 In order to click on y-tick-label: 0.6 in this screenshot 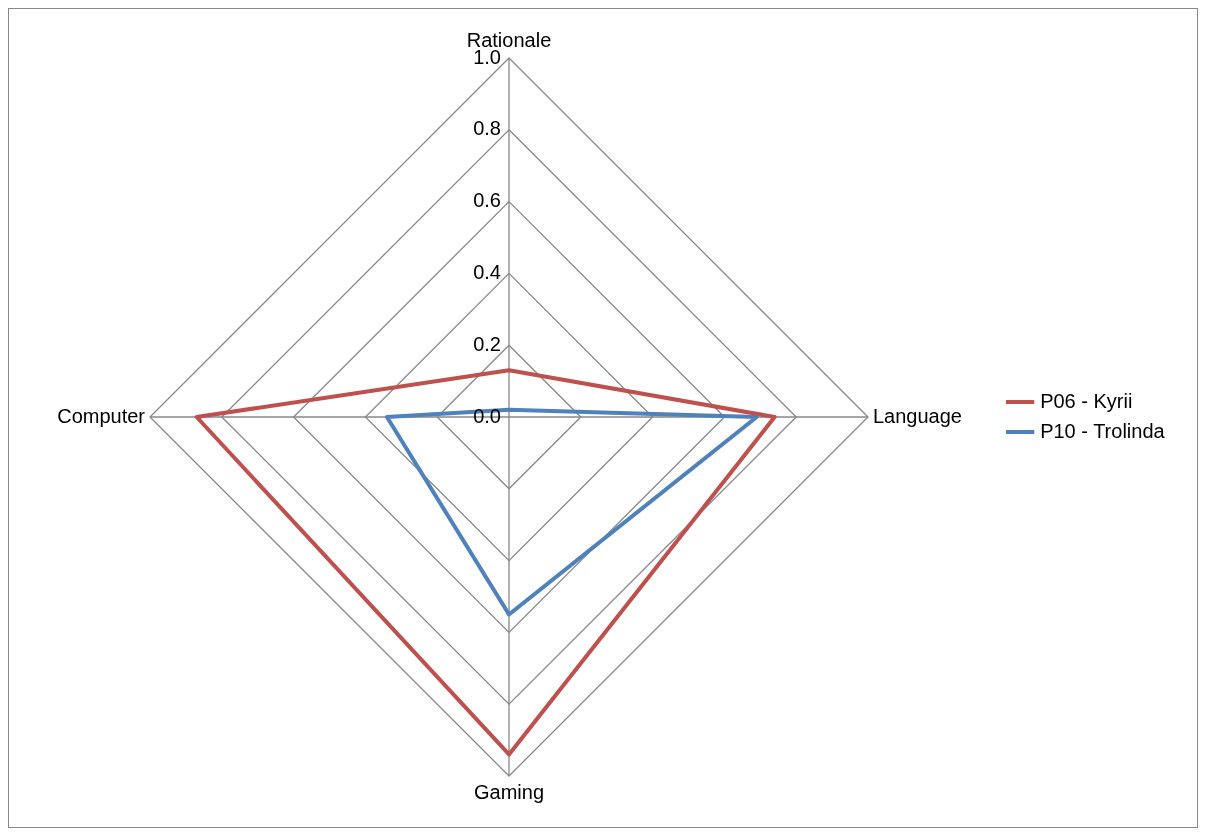, I will do `click(487, 200)`.